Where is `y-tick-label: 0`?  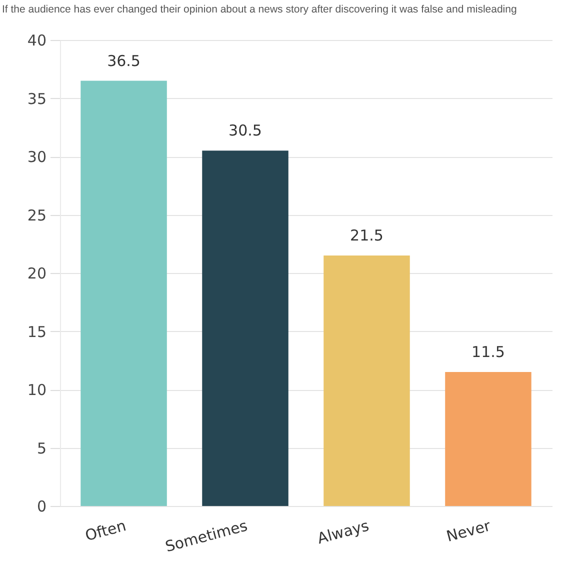 y-tick-label: 0 is located at coordinates (41, 507).